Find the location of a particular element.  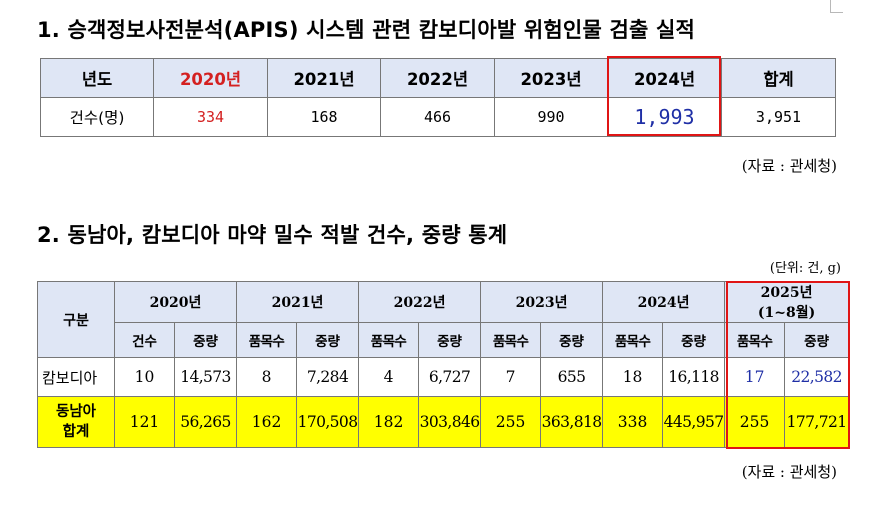

table-cell: 7 is located at coordinates (511, 377).